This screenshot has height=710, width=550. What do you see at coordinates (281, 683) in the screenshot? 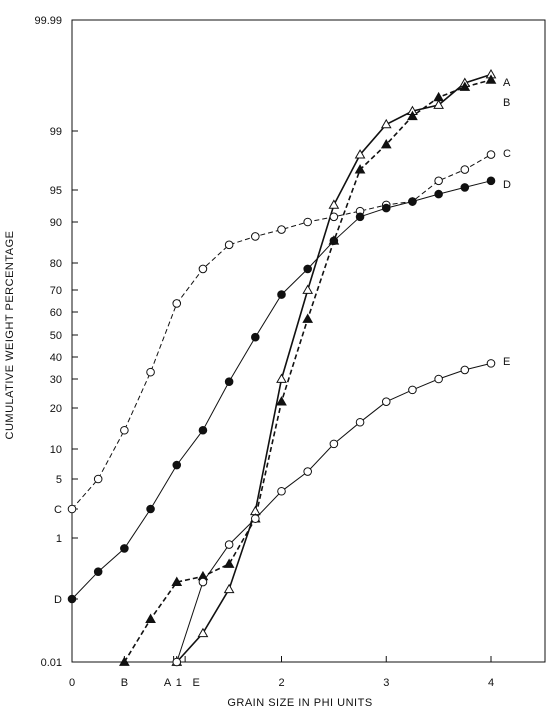
I see `x-tick-label: 2` at bounding box center [281, 683].